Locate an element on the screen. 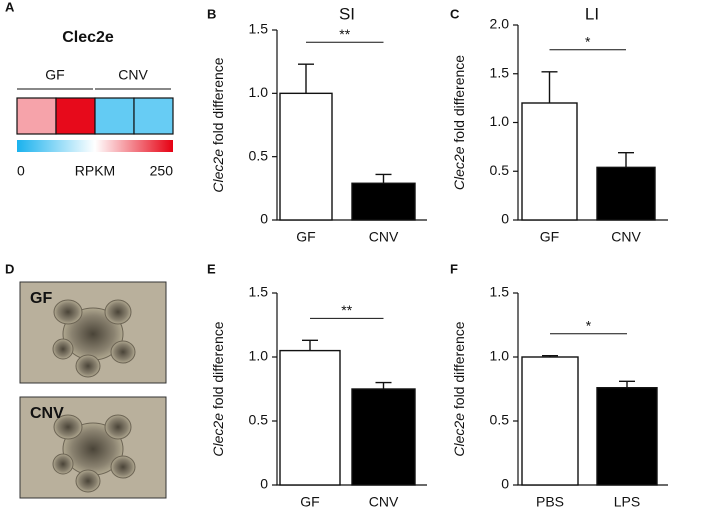 Image resolution: width=704 pixels, height=511 pixels. y-tick-label: 2.0 is located at coordinates (500, 24).